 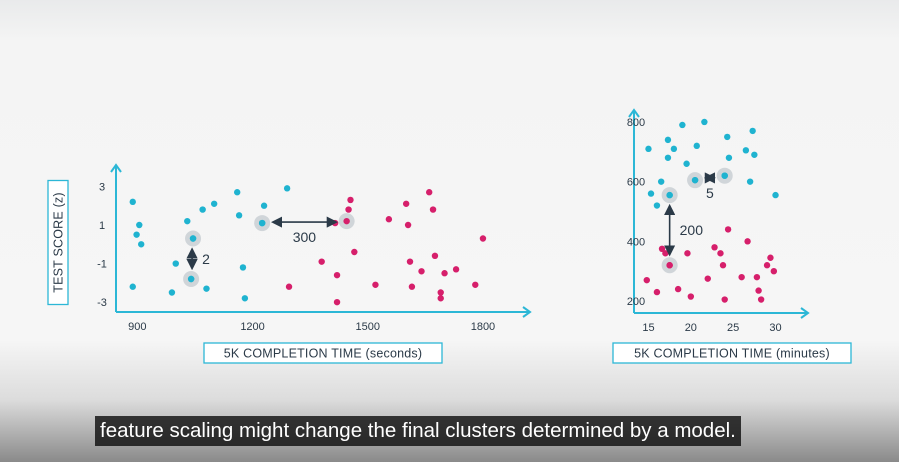 I want to click on distance-label: 200, so click(x=692, y=230).